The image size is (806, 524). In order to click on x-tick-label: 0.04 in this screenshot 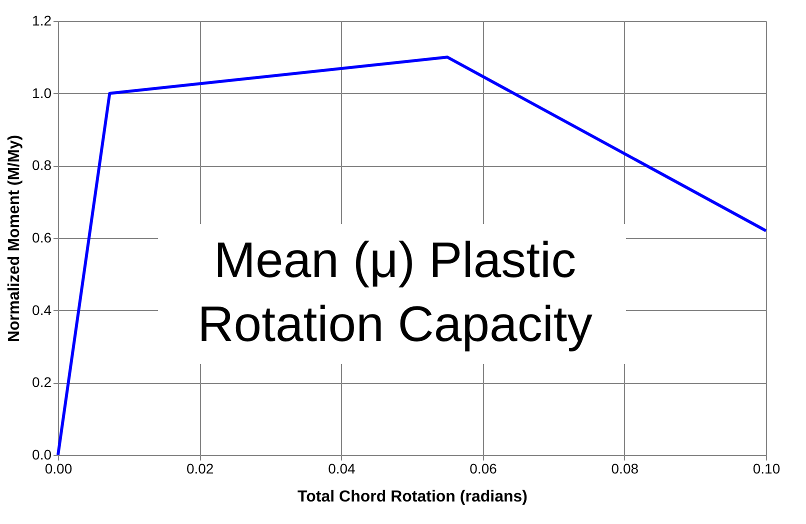, I will do `click(342, 468)`.